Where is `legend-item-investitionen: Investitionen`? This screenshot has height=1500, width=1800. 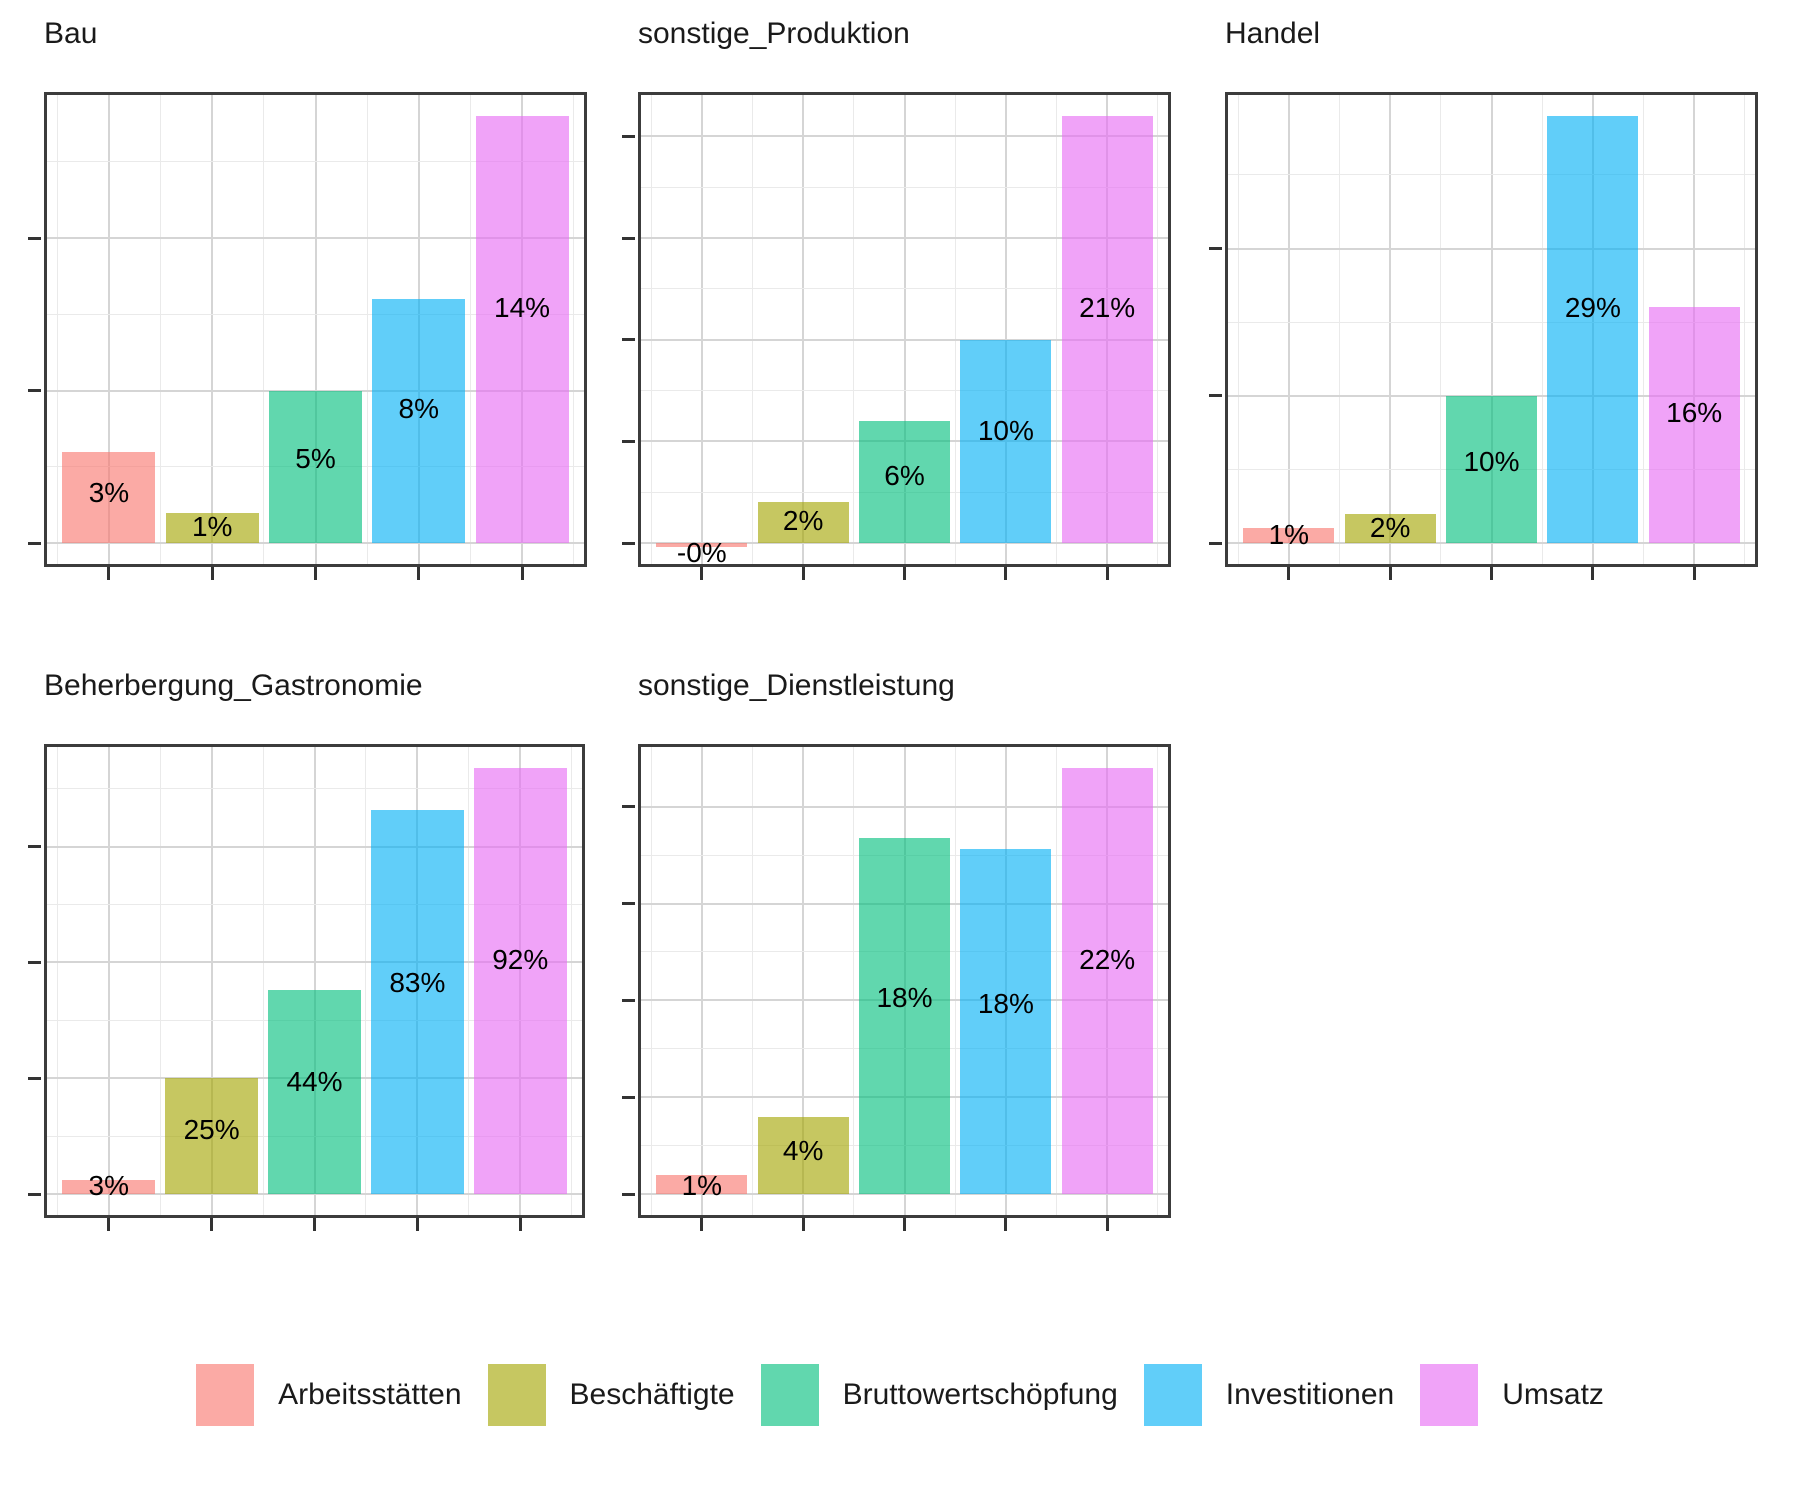 legend-item-investitionen: Investitionen is located at coordinates (1269, 1395).